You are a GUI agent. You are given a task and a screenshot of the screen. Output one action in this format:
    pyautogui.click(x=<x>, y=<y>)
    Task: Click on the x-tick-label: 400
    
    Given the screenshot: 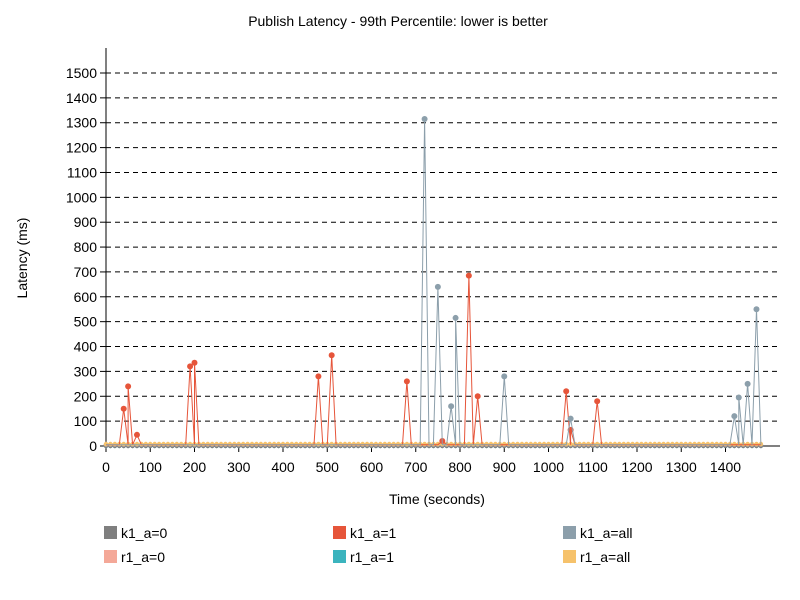 What is the action you would take?
    pyautogui.click(x=283, y=467)
    